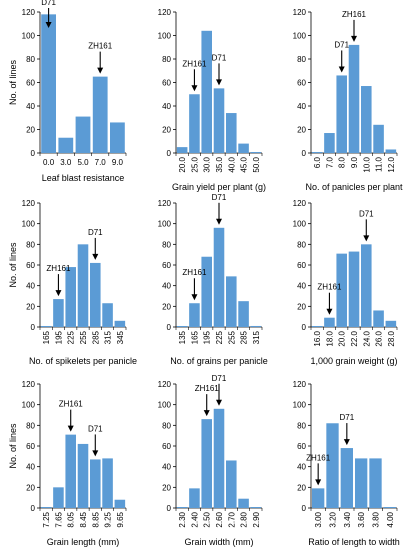 Image resolution: width=406 pixels, height=555 pixels. Describe the element at coordinates (391, 164) in the screenshot. I see `x-tick-label: 12.0` at that location.